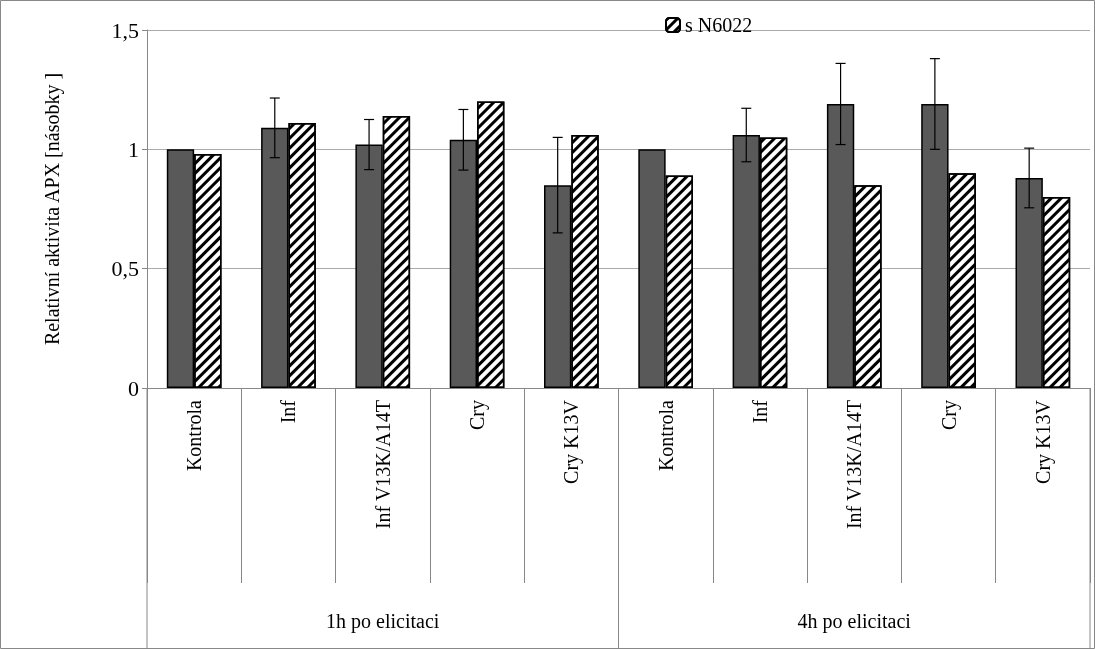 This screenshot has width=1095, height=649. Describe the element at coordinates (133, 388) in the screenshot. I see `y-tick-label: 0` at that location.